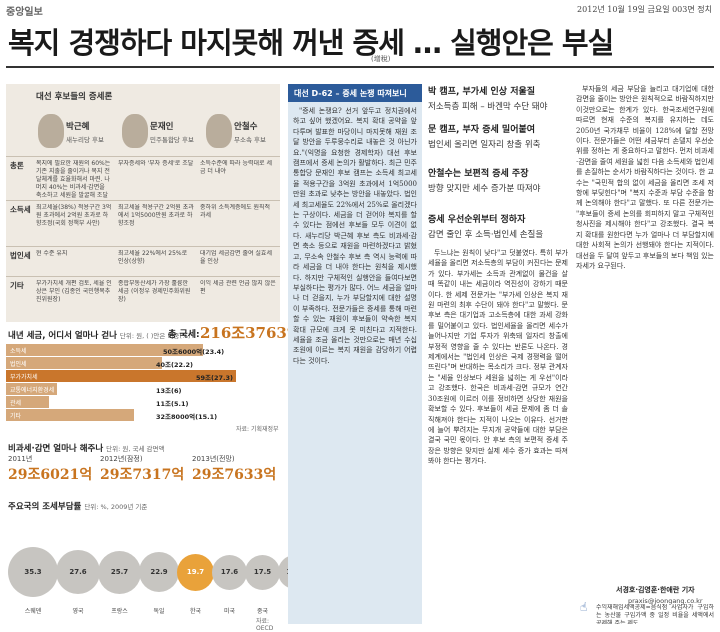 Image resolution: width=720 pixels, height=632 pixels. What do you see at coordinates (119, 611) in the screenshot?
I see `burden-country-label: 프랑스` at bounding box center [119, 611].